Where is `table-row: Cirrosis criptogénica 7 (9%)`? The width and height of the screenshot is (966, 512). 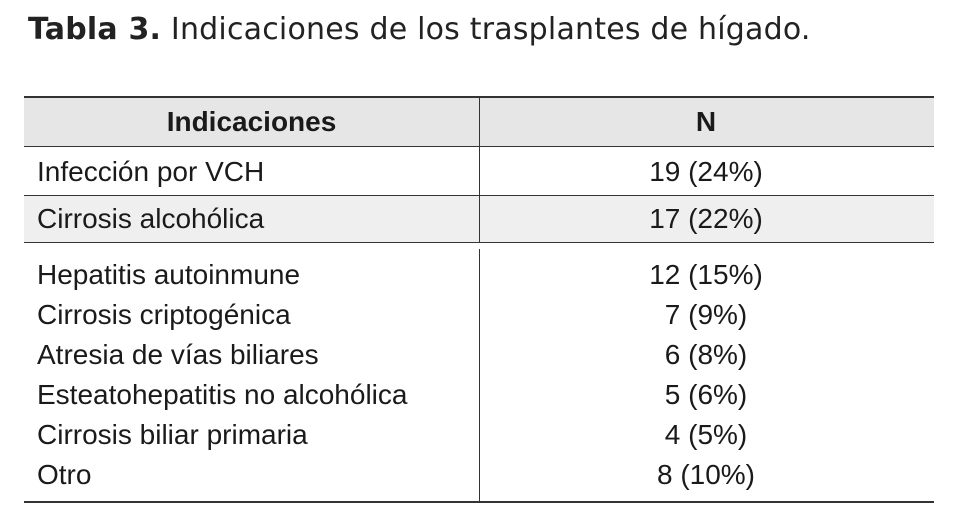 table-row: Cirrosis criptogénica 7 (9%) is located at coordinates (479, 315).